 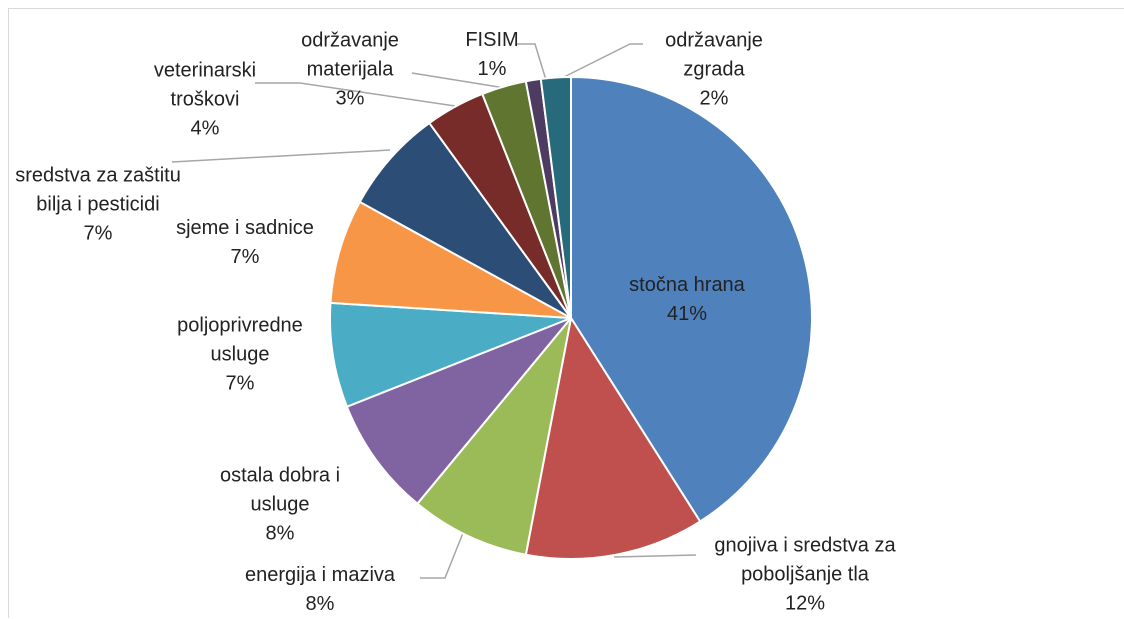 I want to click on category-label: sredstva za zaštitu bilja i pesticidi, so click(x=98, y=191).